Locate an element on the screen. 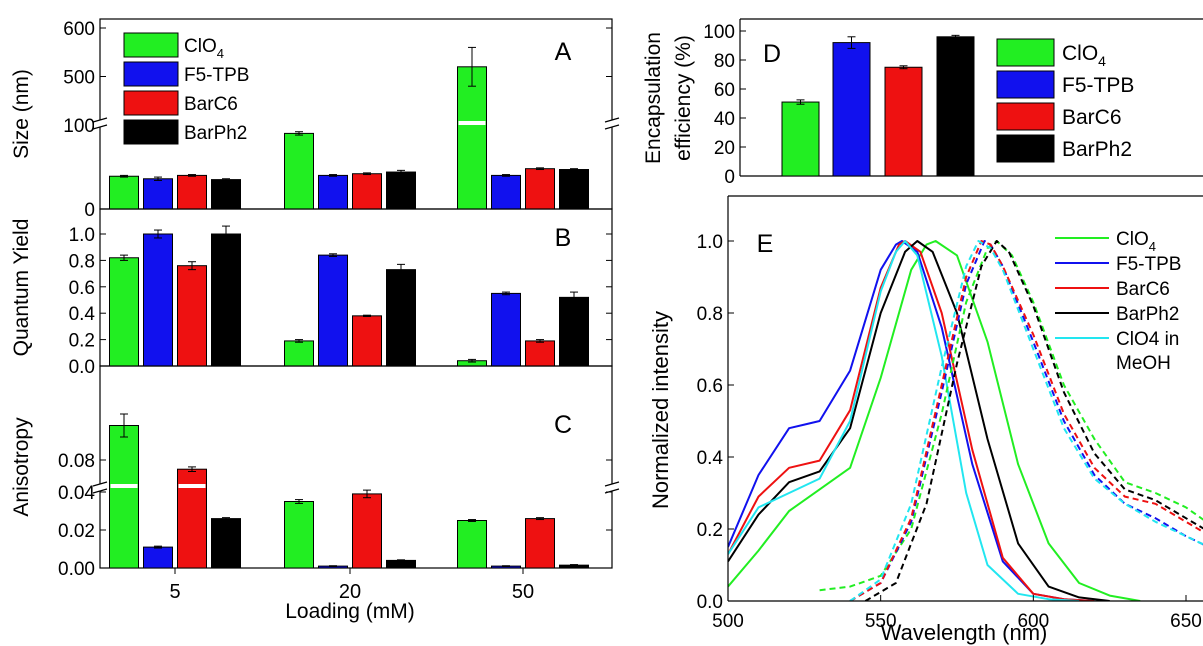 This screenshot has width=1203, height=646. panel-c-axis-break-gap-right is located at coordinates (612, 487).